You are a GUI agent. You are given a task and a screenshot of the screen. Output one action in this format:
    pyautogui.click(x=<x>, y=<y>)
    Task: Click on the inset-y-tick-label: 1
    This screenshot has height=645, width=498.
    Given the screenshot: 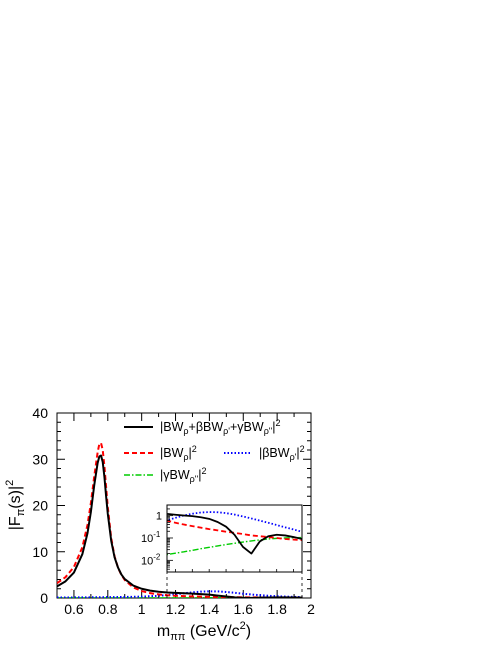 What is the action you would take?
    pyautogui.click(x=159, y=517)
    